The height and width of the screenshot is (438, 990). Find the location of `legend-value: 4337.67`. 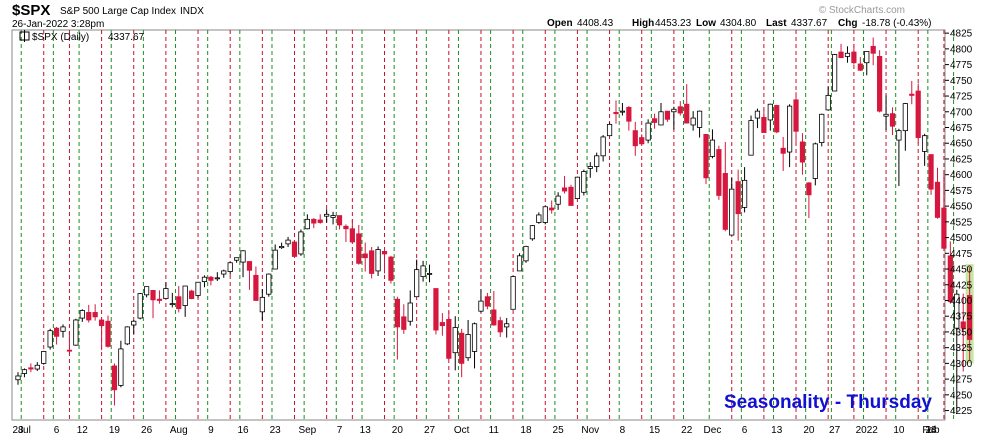

legend-value: 4337.67 is located at coordinates (126, 37).